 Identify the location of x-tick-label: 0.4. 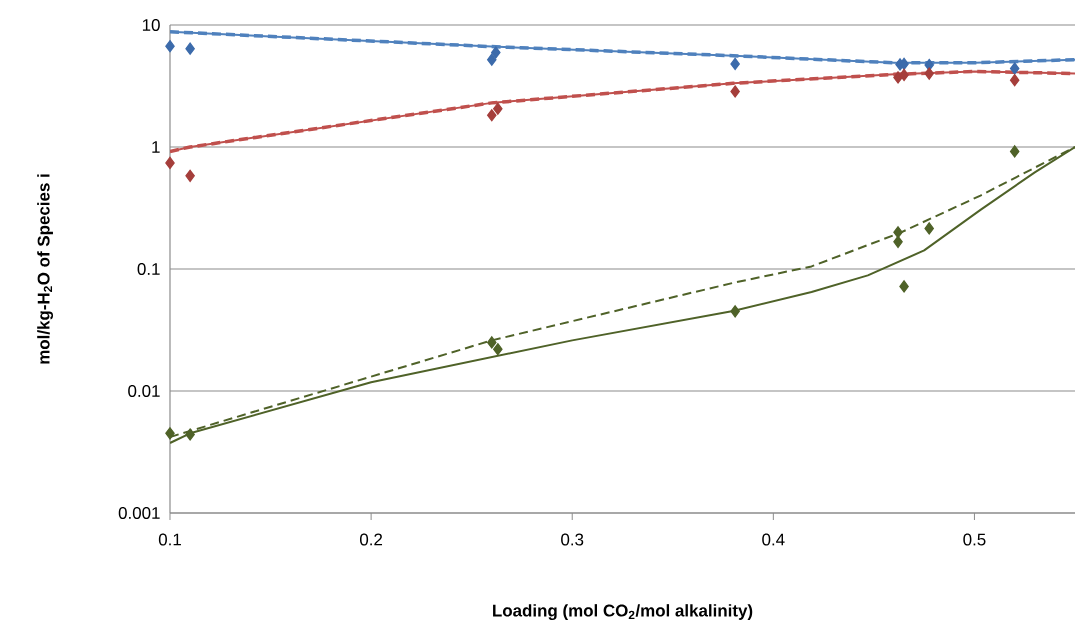
(773, 539).